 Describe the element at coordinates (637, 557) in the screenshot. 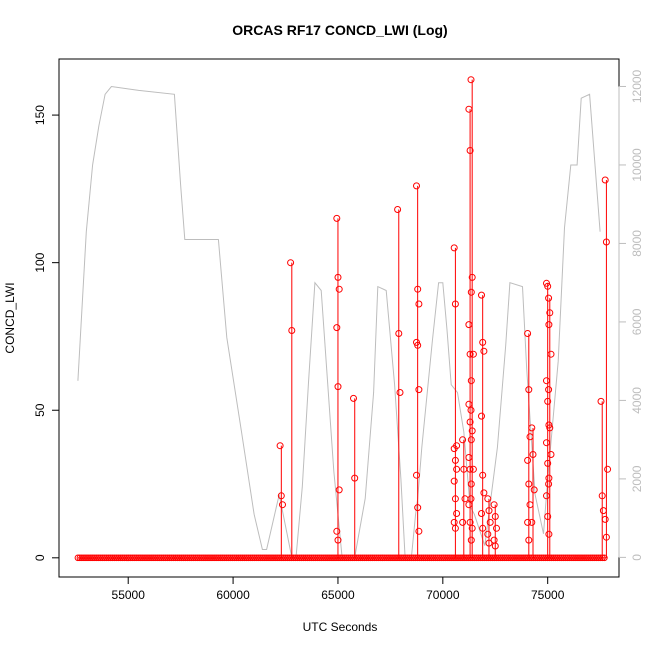

I see `y2-tick-label: 0` at that location.